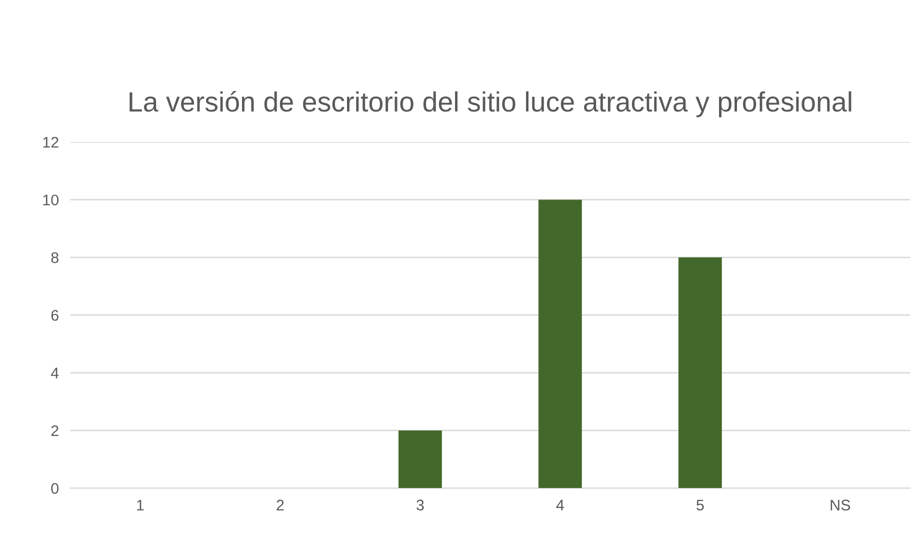 This screenshot has height=540, width=924. I want to click on y-tick-label: 10, so click(51, 200).